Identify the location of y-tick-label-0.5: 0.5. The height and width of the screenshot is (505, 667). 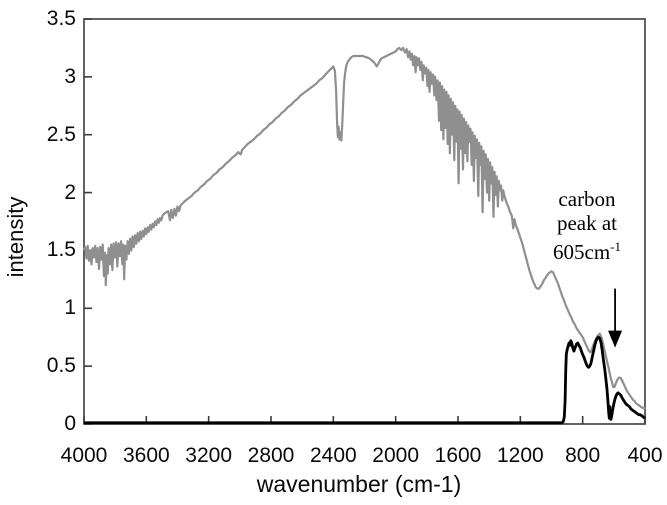
(61, 366).